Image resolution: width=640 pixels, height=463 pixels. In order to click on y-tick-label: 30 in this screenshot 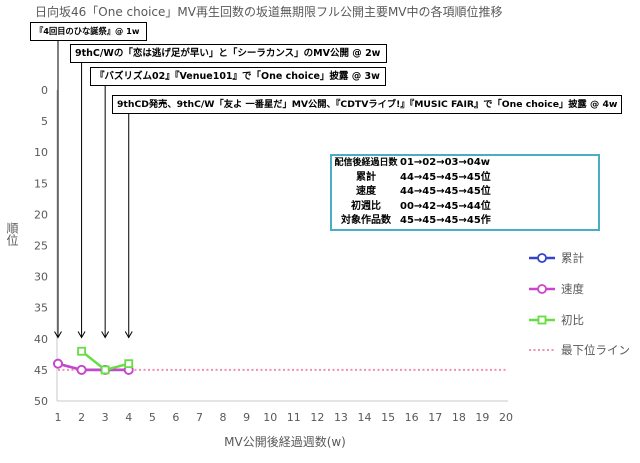, I will do `click(41, 277)`.